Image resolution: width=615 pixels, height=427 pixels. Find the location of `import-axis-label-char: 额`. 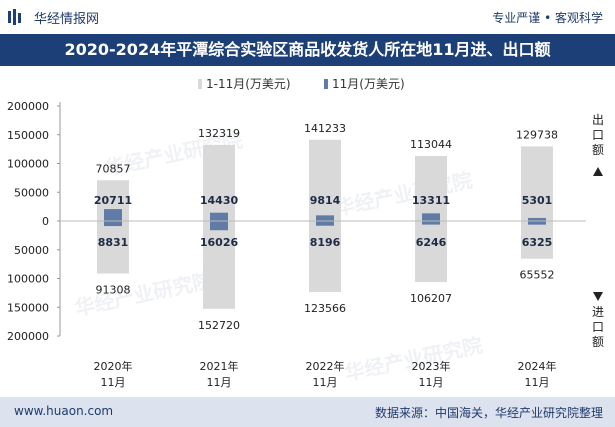

import-axis-label-char: 额 is located at coordinates (598, 342).